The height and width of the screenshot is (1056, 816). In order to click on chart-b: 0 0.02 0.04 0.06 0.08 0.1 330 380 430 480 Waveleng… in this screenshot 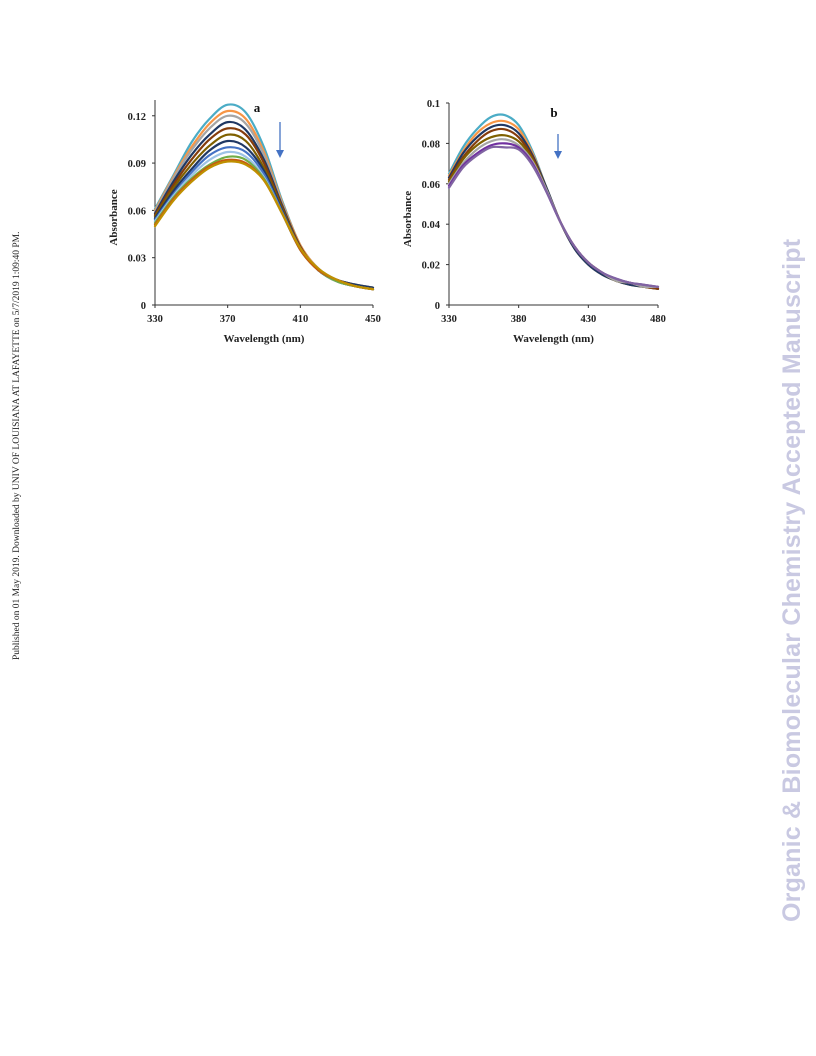, I will do `click(534, 222)`.